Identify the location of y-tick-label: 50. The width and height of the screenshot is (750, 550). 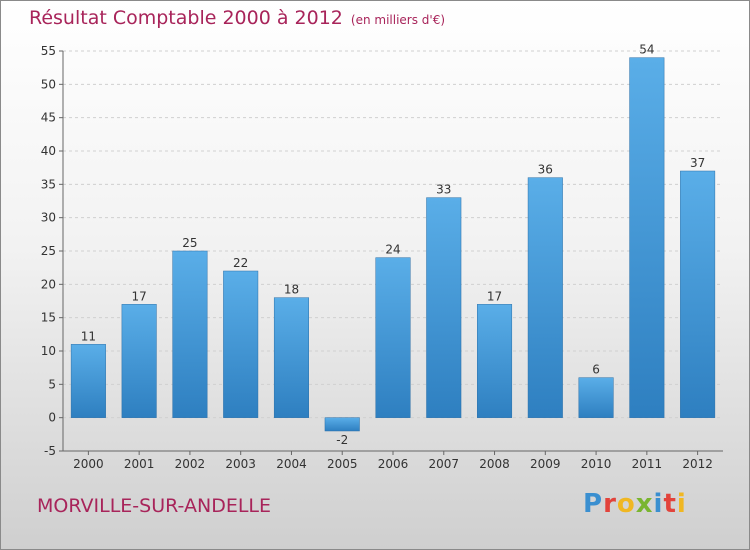
(48, 84).